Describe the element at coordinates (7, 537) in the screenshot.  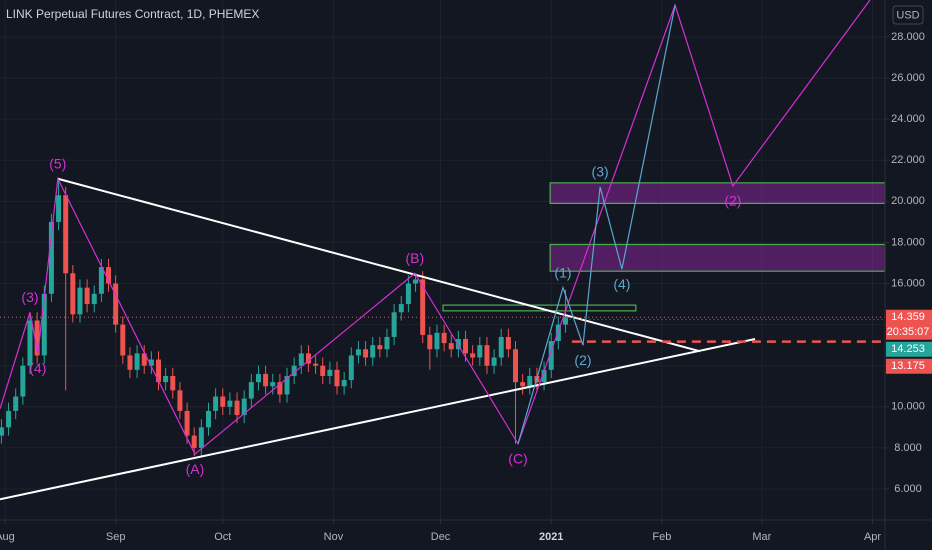
I see `x-tick-label: Aug` at that location.